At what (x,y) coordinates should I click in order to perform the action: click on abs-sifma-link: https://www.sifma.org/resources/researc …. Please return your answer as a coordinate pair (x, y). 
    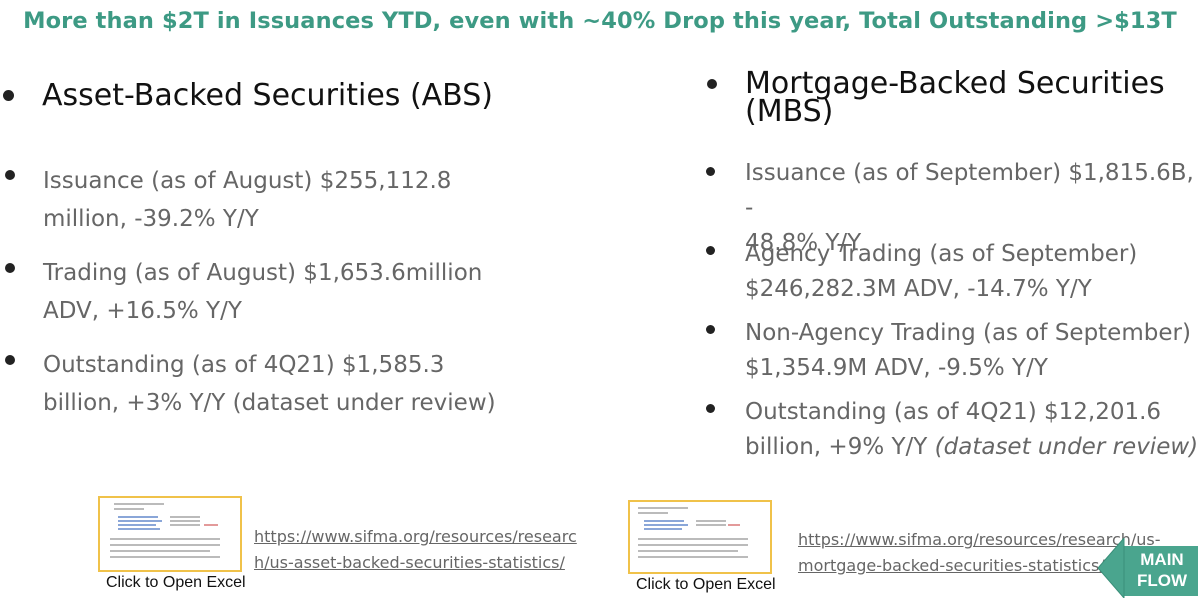
    Looking at the image, I should click on (415, 549).